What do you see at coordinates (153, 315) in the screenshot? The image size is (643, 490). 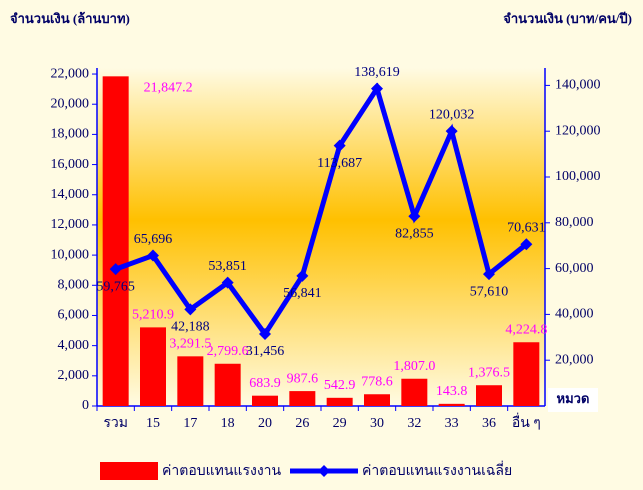 I see `bar-value-label: 5,210.9` at bounding box center [153, 315].